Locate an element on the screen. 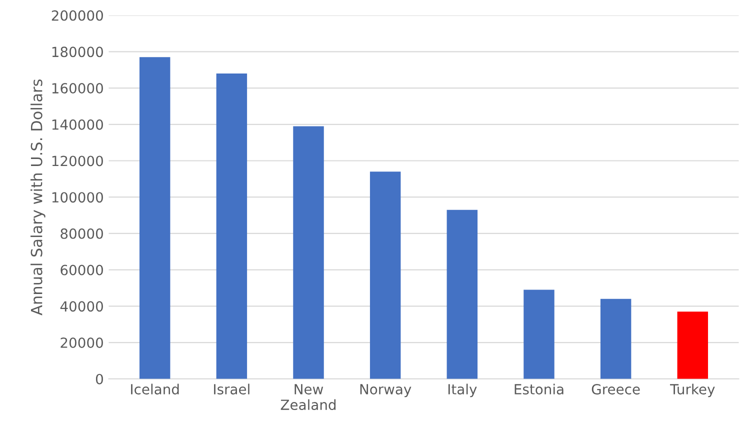 The image size is (750, 438). y-axis-title: Annual Salary with U.S. Dollars is located at coordinates (38, 197).